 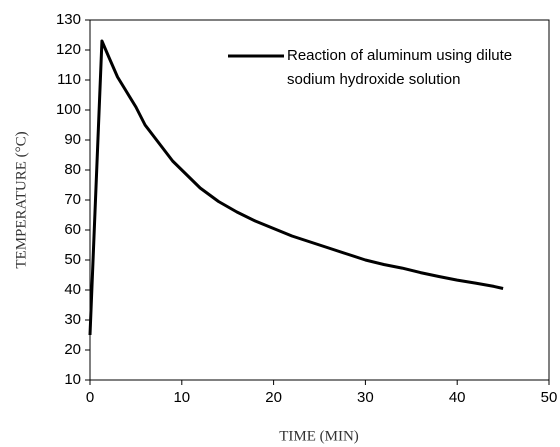 What do you see at coordinates (181, 397) in the screenshot?
I see `x-tick-label: 10` at bounding box center [181, 397].